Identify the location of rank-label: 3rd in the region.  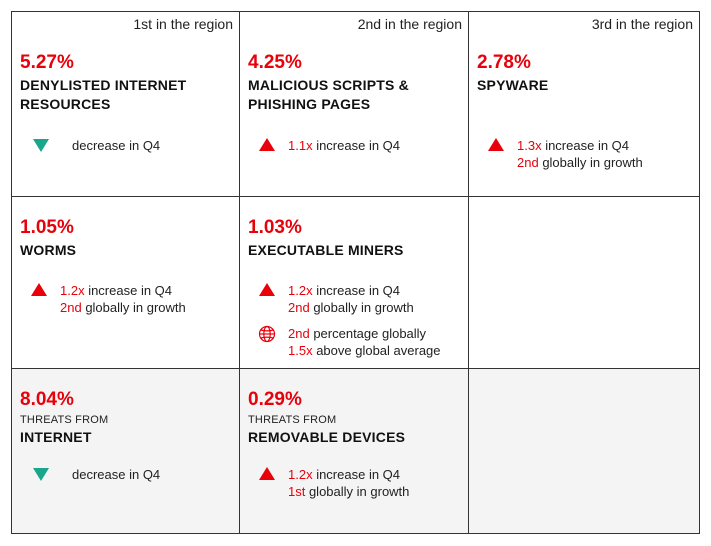
(642, 24).